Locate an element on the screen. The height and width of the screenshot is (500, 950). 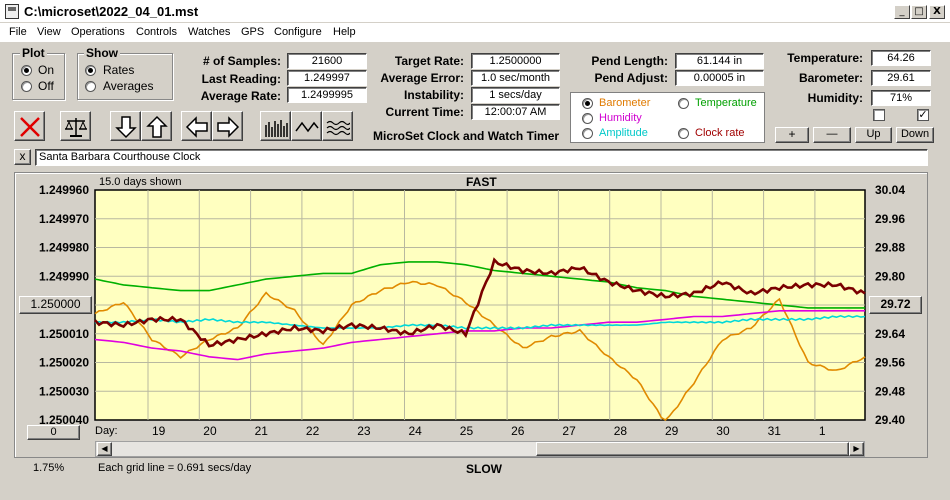
pend-length-value: 61.144 in is located at coordinates (719, 61).